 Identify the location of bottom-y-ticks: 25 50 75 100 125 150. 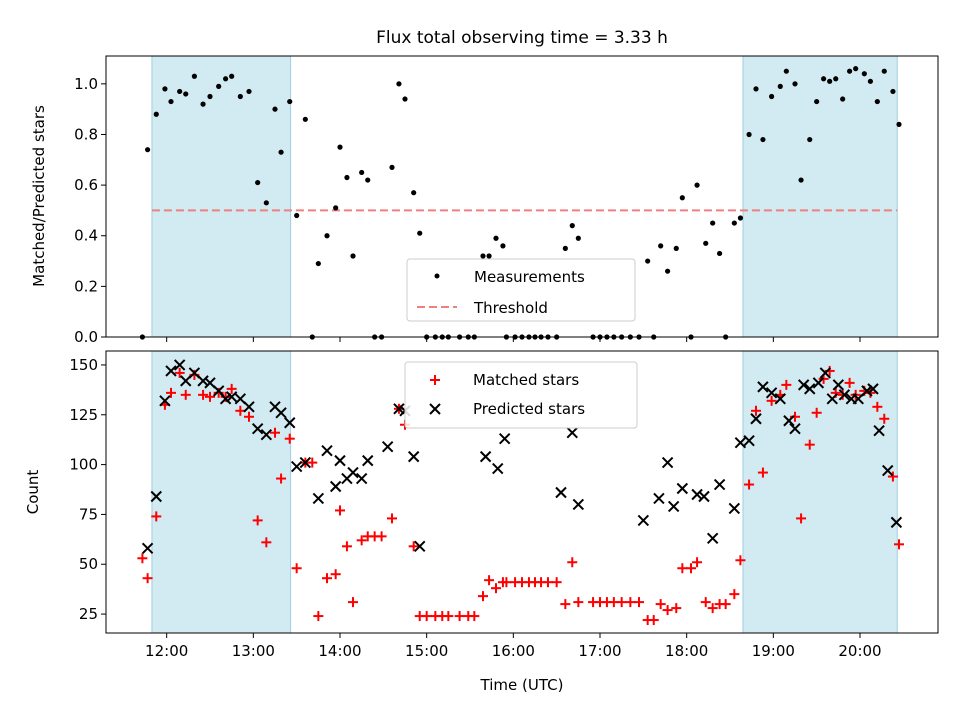
(87, 489).